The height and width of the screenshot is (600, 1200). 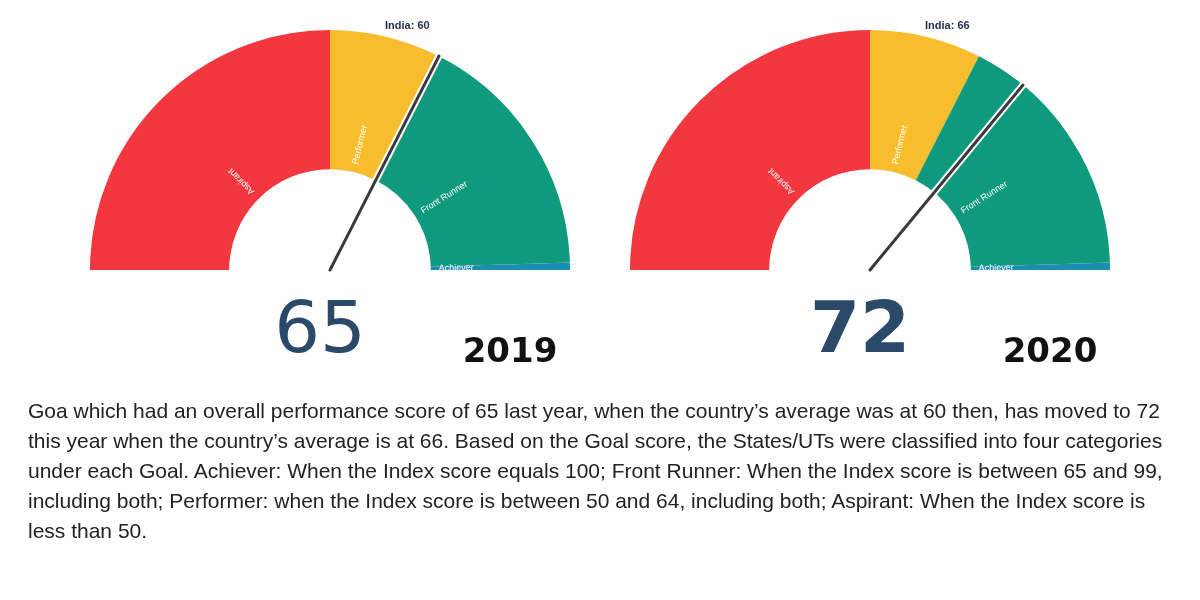 I want to click on text: 65, so click(x=320, y=327).